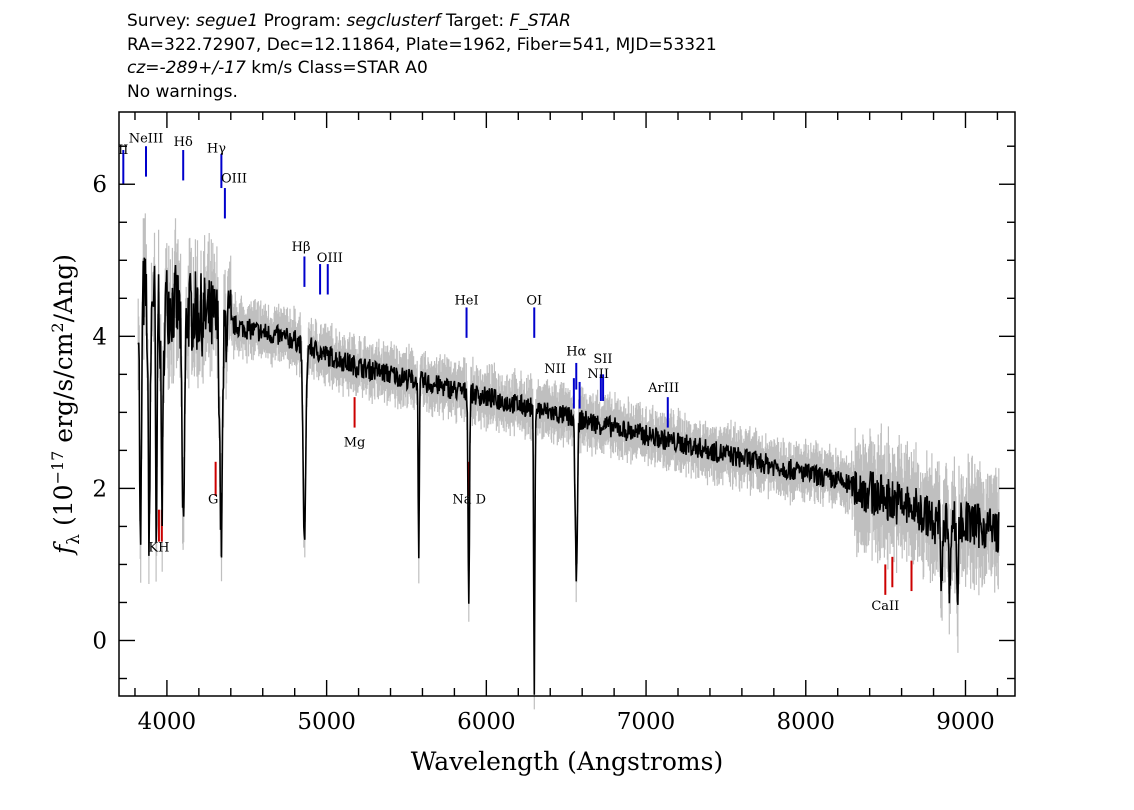  I want to click on line-label-12: HeI, so click(466, 300).